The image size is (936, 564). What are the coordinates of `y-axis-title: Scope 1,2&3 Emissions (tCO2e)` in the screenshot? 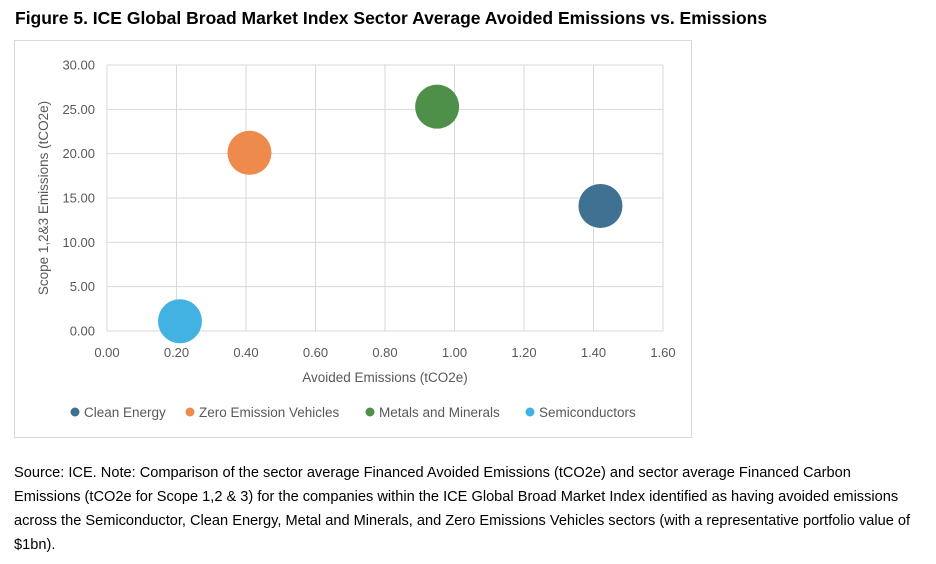 It's located at (43, 198).